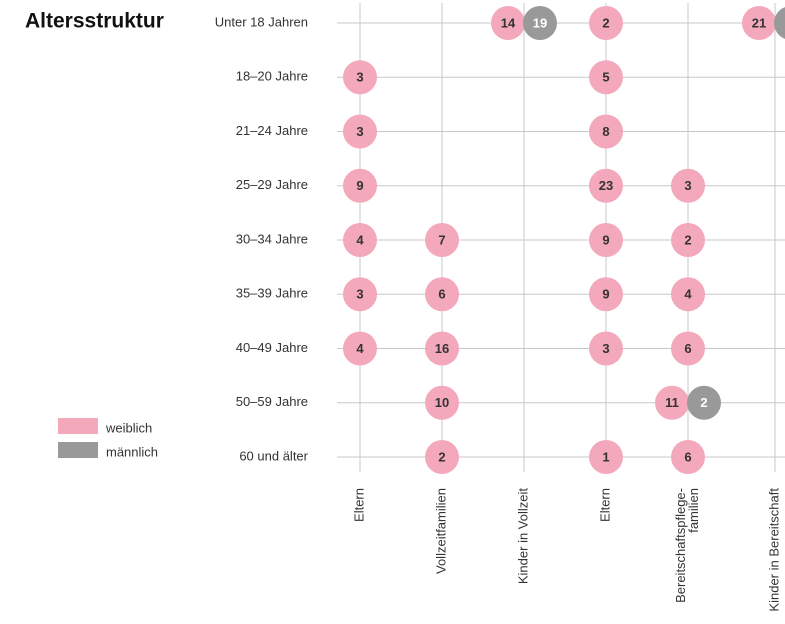 This screenshot has height=624, width=785. What do you see at coordinates (272, 401) in the screenshot?
I see `row-label: 50–59 Jahre` at bounding box center [272, 401].